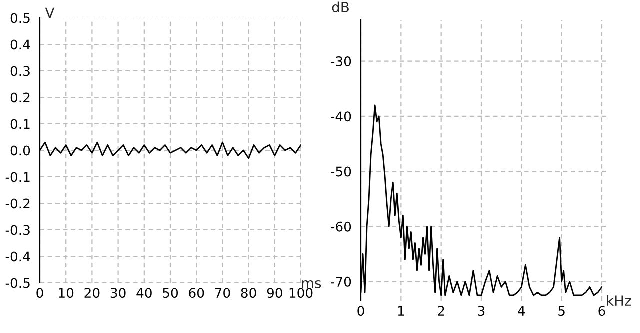 The height and width of the screenshot is (333, 640). What do you see at coordinates (18, 257) in the screenshot?
I see `y-tick-label: -0.4` at bounding box center [18, 257].